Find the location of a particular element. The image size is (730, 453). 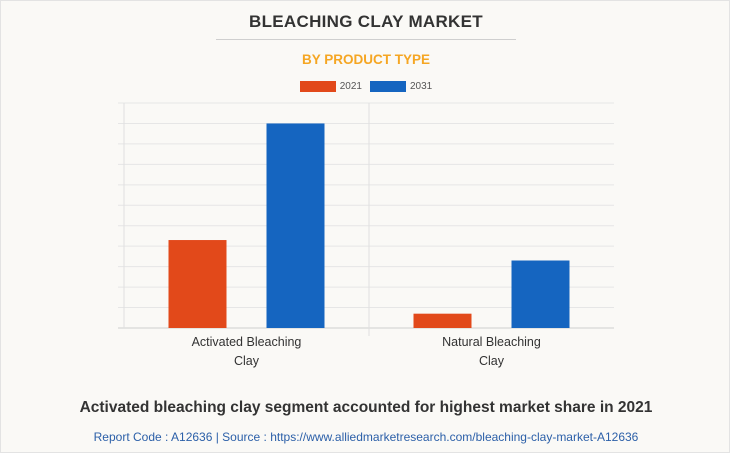

legend-label-2021: 2021 is located at coordinates (350, 86).